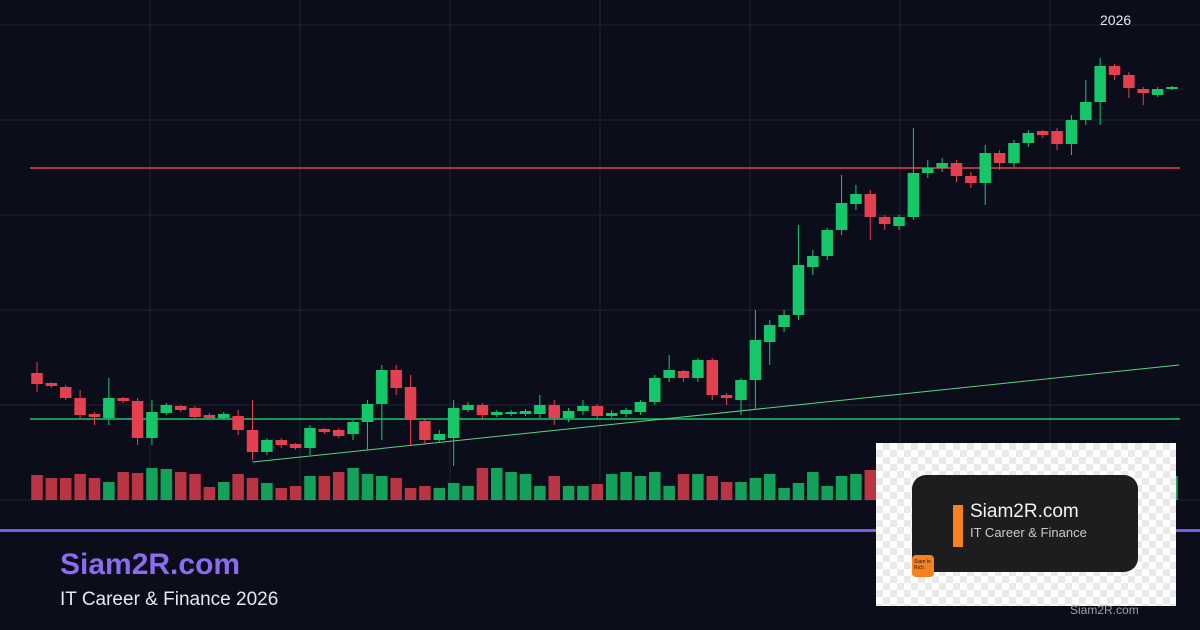 This screenshot has height=630, width=1200. Describe the element at coordinates (600, 530) in the screenshot. I see `divider` at that location.